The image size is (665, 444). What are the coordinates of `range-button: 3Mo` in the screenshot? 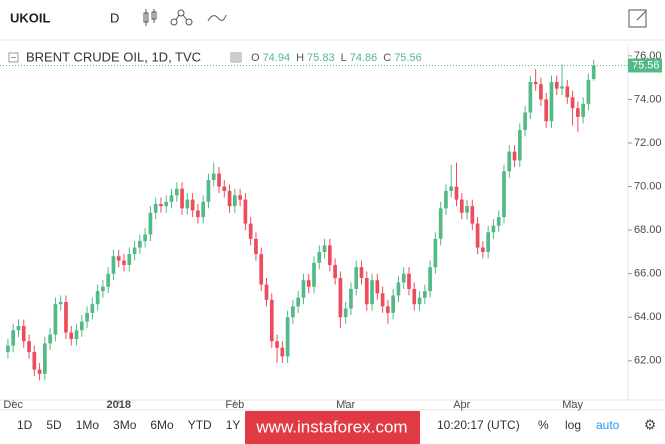 It's located at (125, 425).